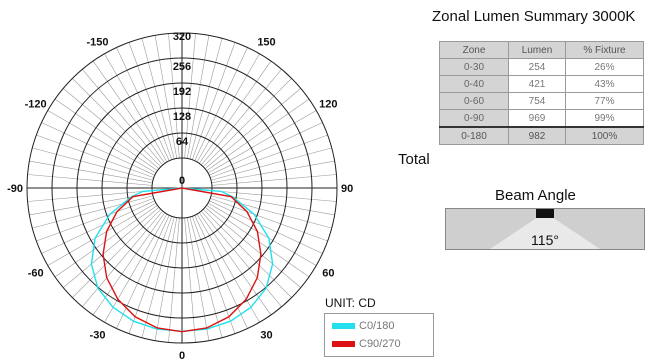  What do you see at coordinates (604, 84) in the screenshot?
I see `fixture-cell: 43%` at bounding box center [604, 84].